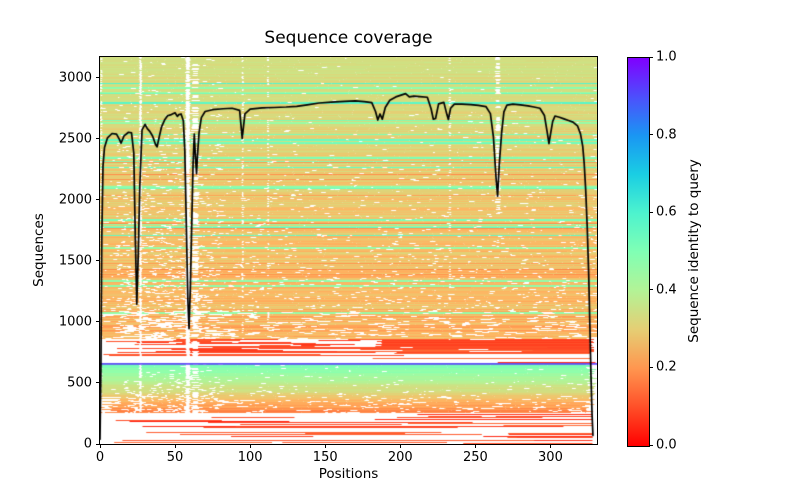 The width and height of the screenshot is (800, 500). What do you see at coordinates (666, 135) in the screenshot?
I see `colorbar-tick-label: 0.8` at bounding box center [666, 135].